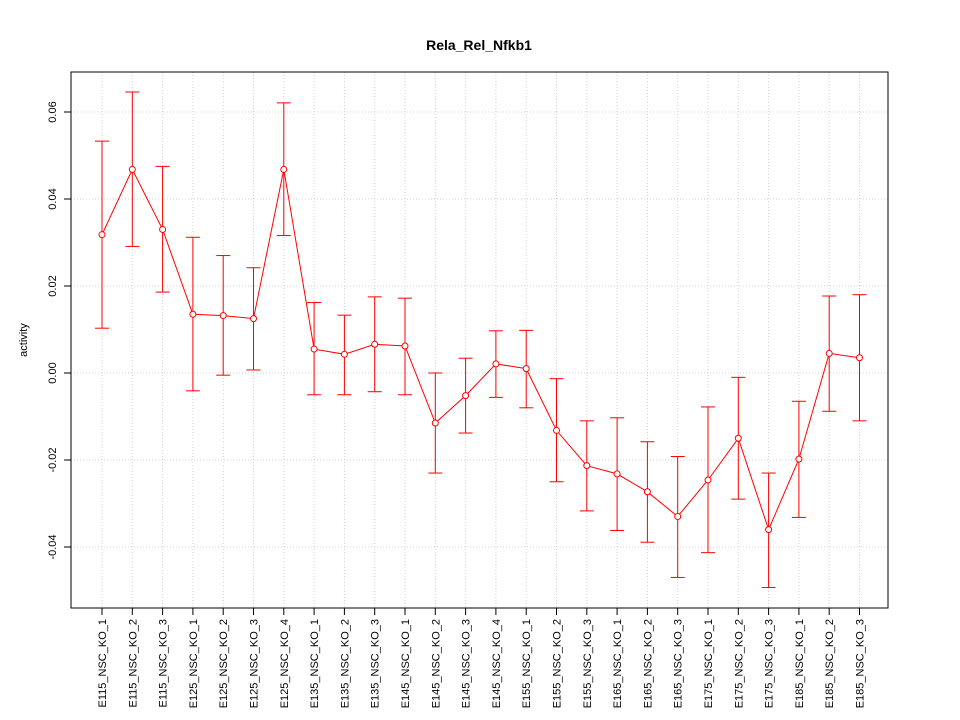  I want to click on x-tick-label: E145_NSC_KO_2, so click(436, 663).